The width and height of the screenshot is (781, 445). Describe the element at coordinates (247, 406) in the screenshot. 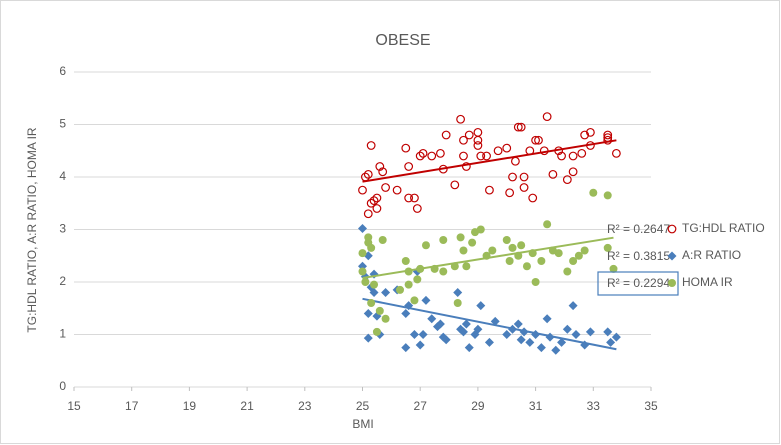

I see `x-tick-label: 21` at that location.